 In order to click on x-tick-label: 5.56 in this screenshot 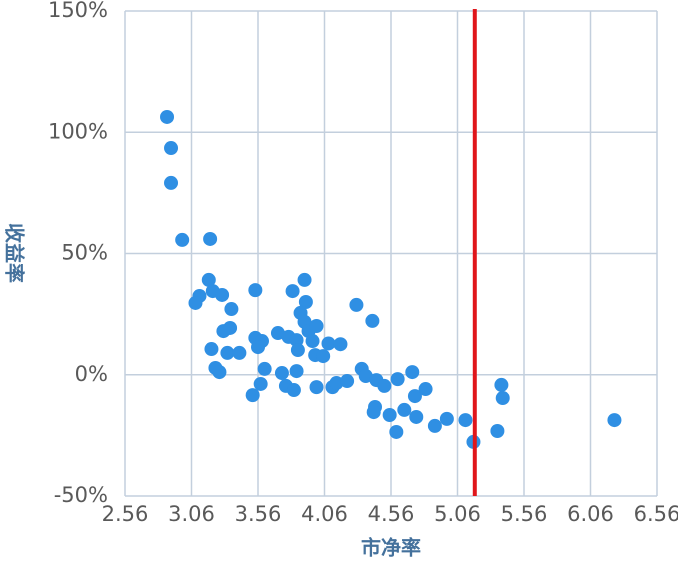, I will do `click(524, 514)`.